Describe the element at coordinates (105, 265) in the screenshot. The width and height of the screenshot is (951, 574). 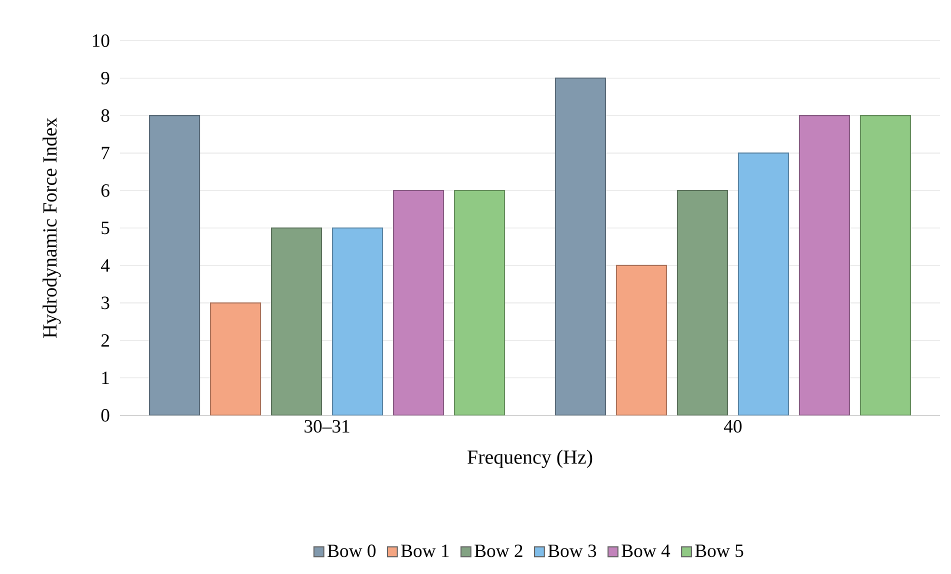
I see `y-tick-label: 4` at that location.